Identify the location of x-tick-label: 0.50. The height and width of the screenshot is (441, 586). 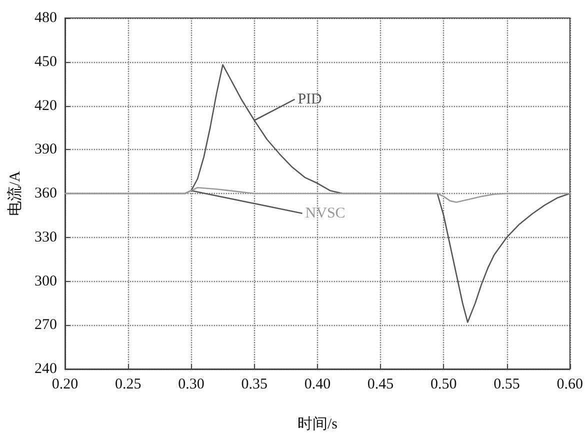
(443, 384).